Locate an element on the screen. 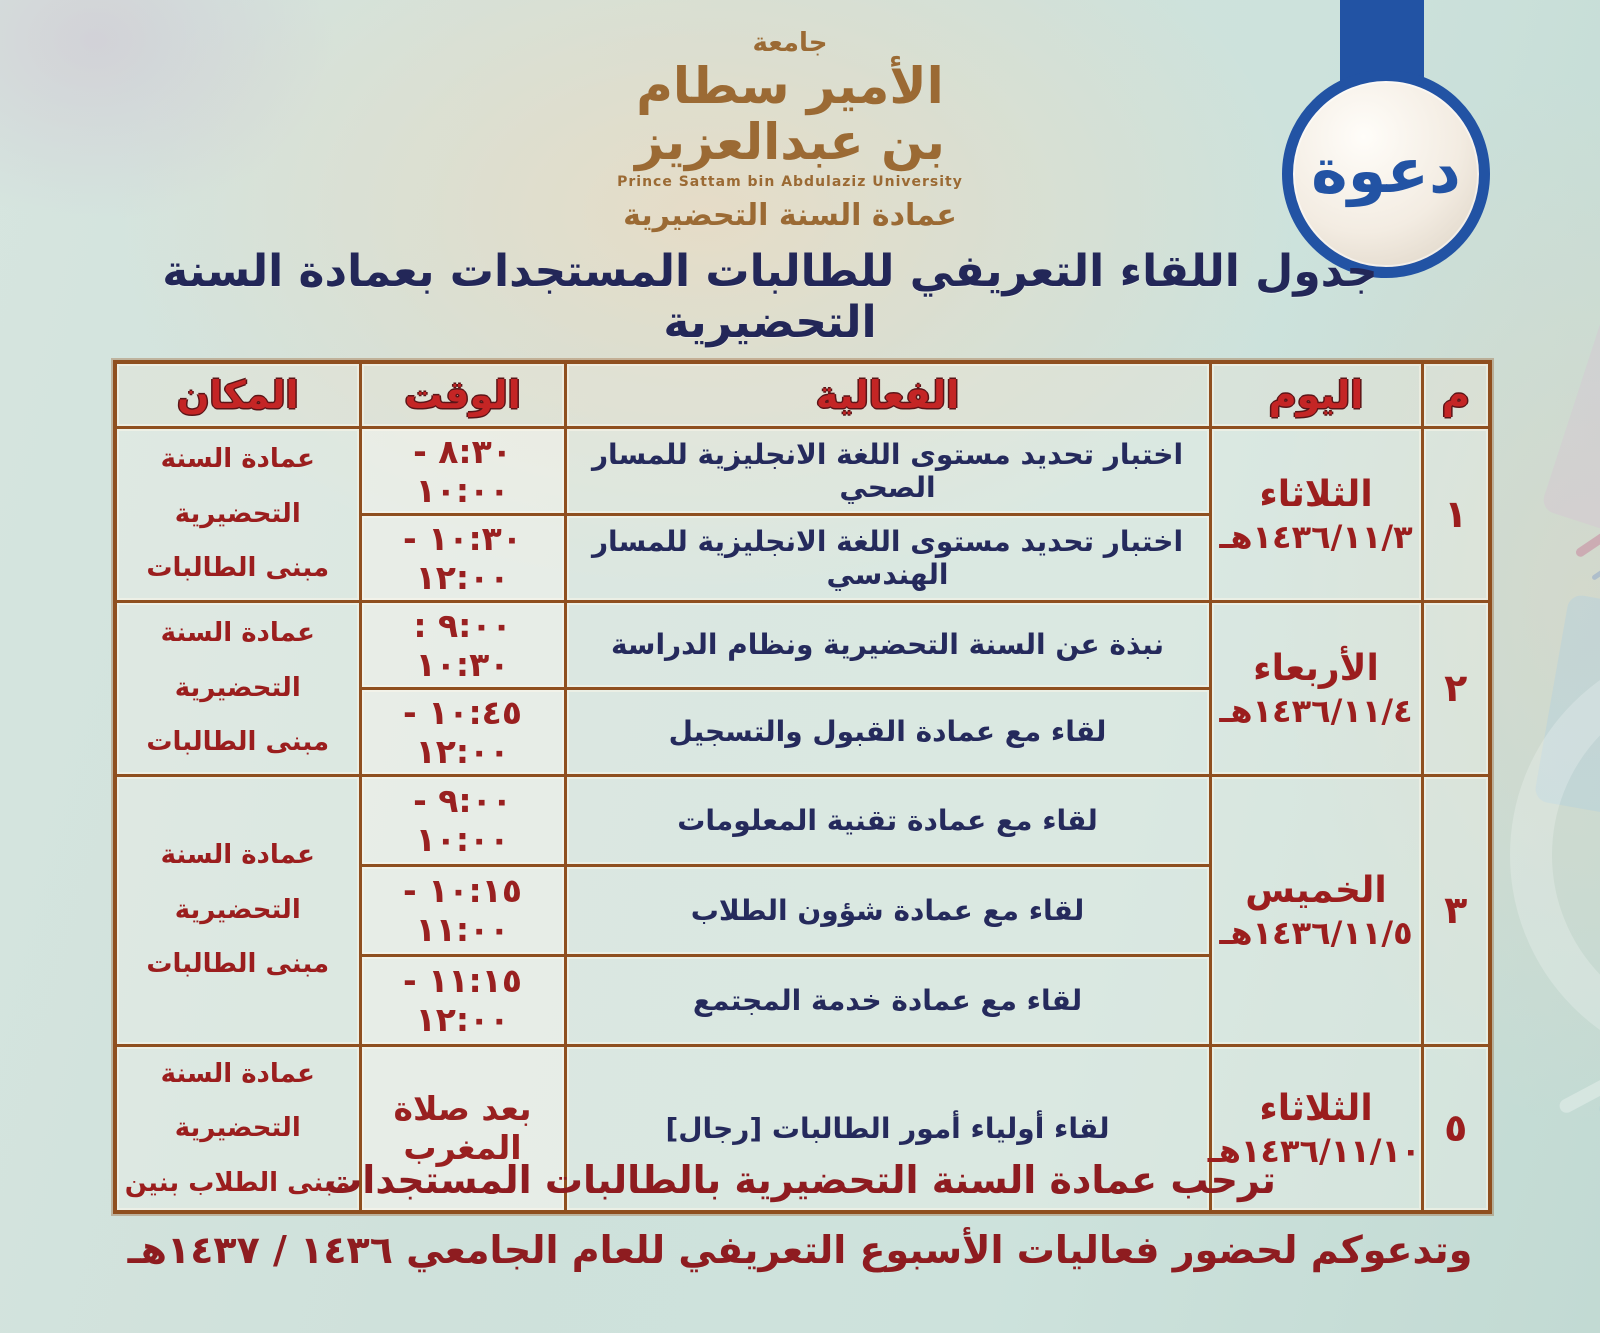 This screenshot has width=1600, height=1333. place-line2: مبنى الطلاب بنين is located at coordinates (237, 1182).